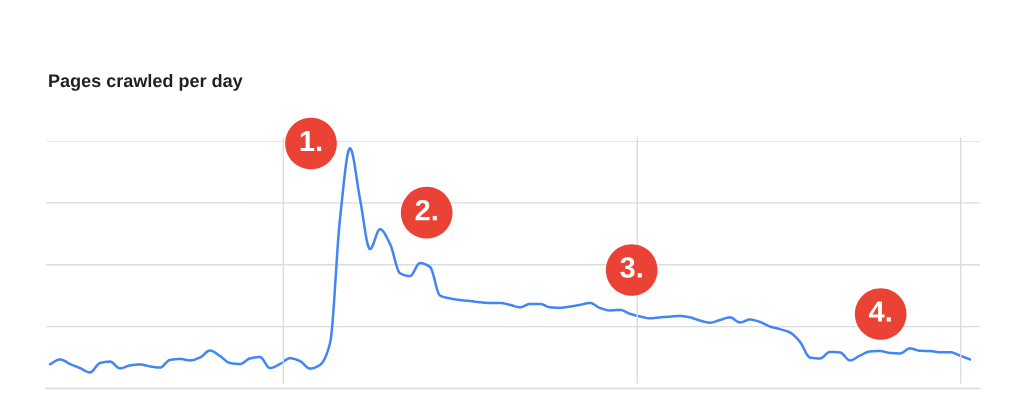 The width and height of the screenshot is (1024, 410). What do you see at coordinates (879, 311) in the screenshot?
I see `annotation: 4.` at bounding box center [879, 311].